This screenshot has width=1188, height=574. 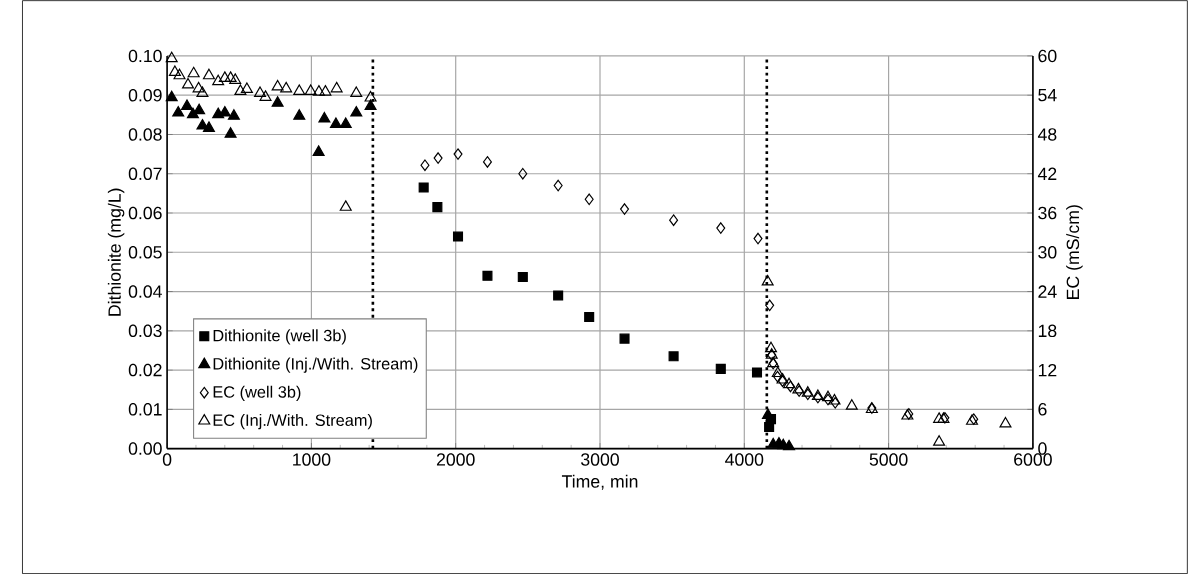 I want to click on legend-label: EC (well 3b), so click(x=257, y=393).